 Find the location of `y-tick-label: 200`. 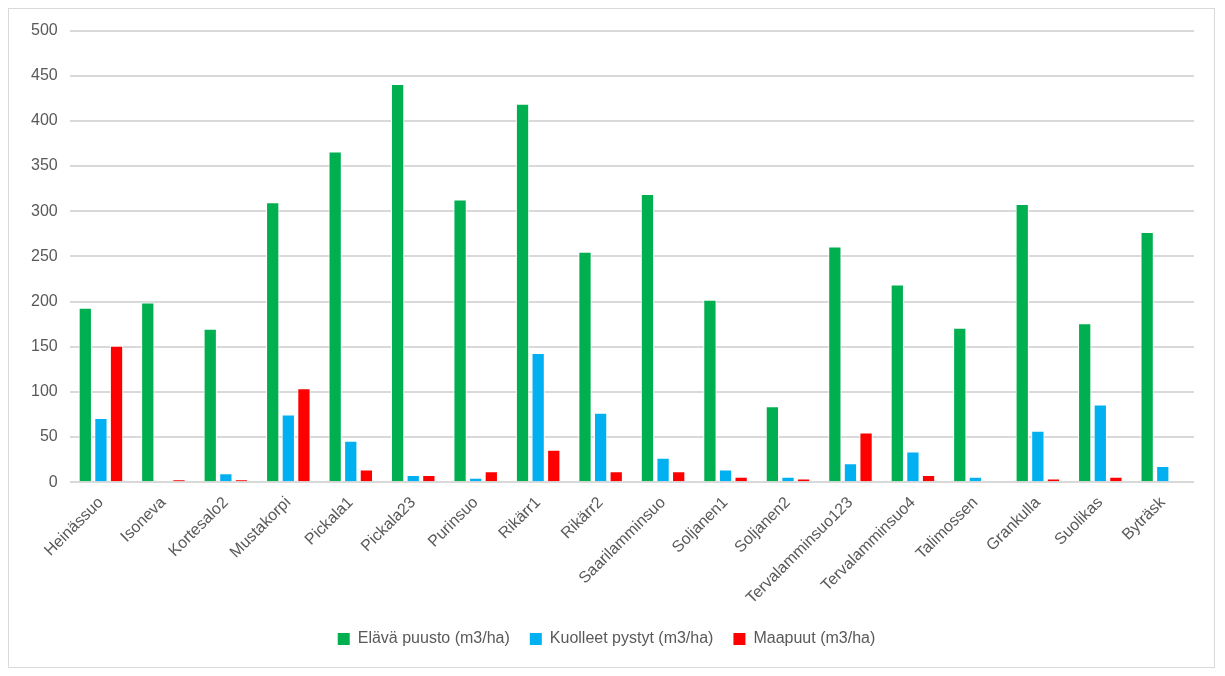

y-tick-label: 200 is located at coordinates (44, 300).